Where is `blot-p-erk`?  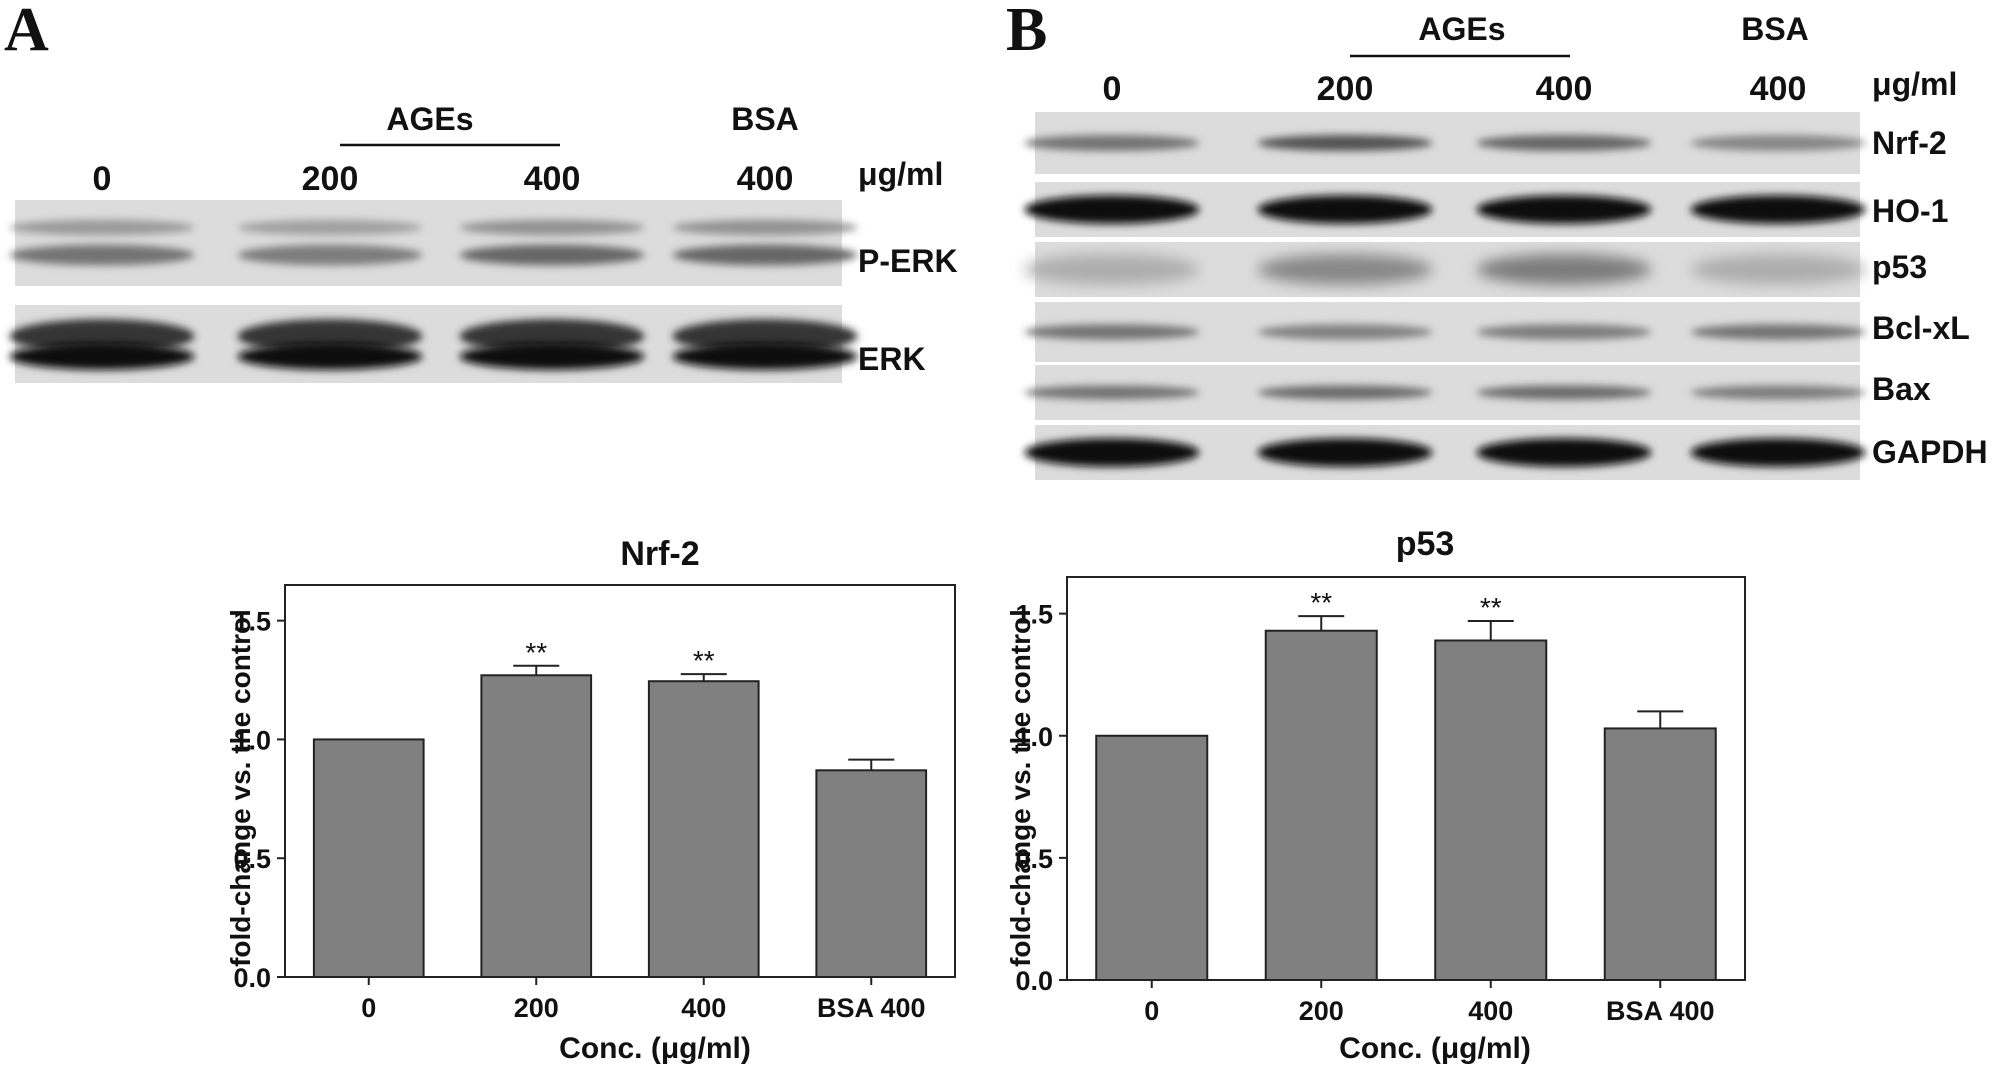
blot-p-erk is located at coordinates (433, 243).